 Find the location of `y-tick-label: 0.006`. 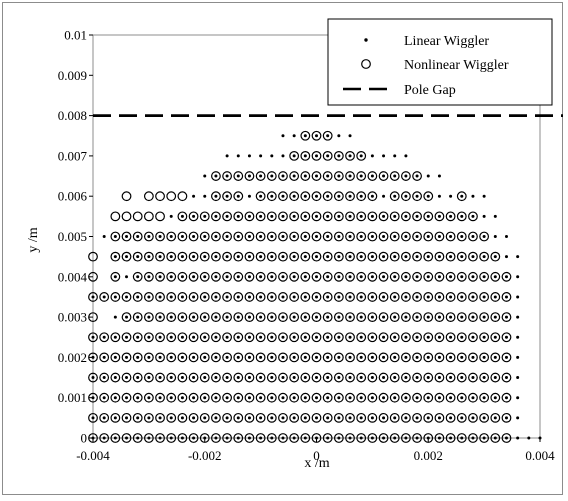

y-tick-label: 0.006 is located at coordinates (73, 196).